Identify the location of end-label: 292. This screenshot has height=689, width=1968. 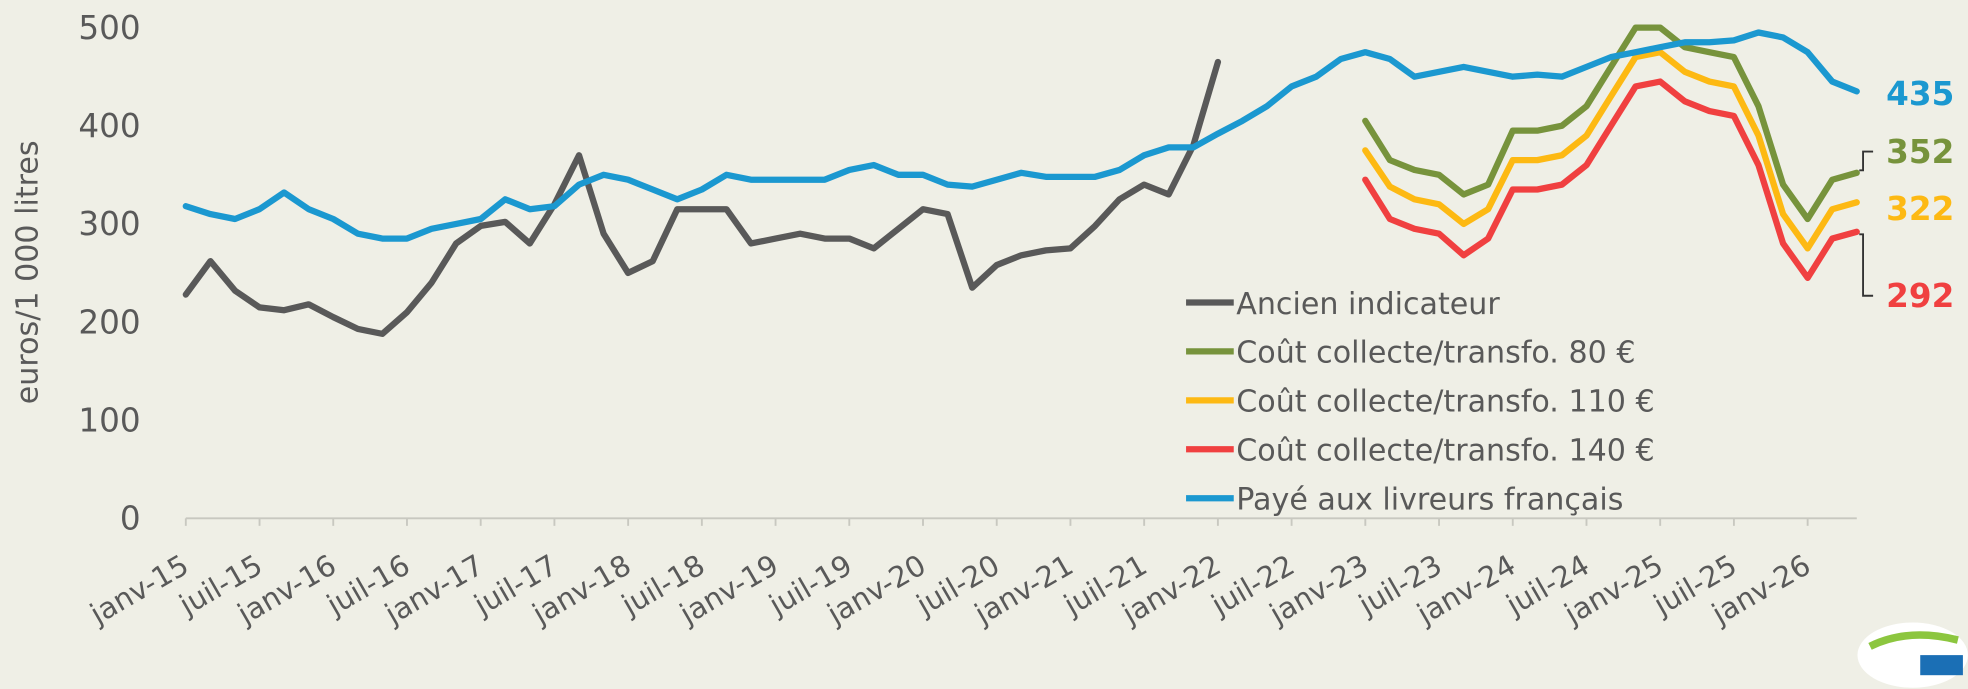
(1920, 296).